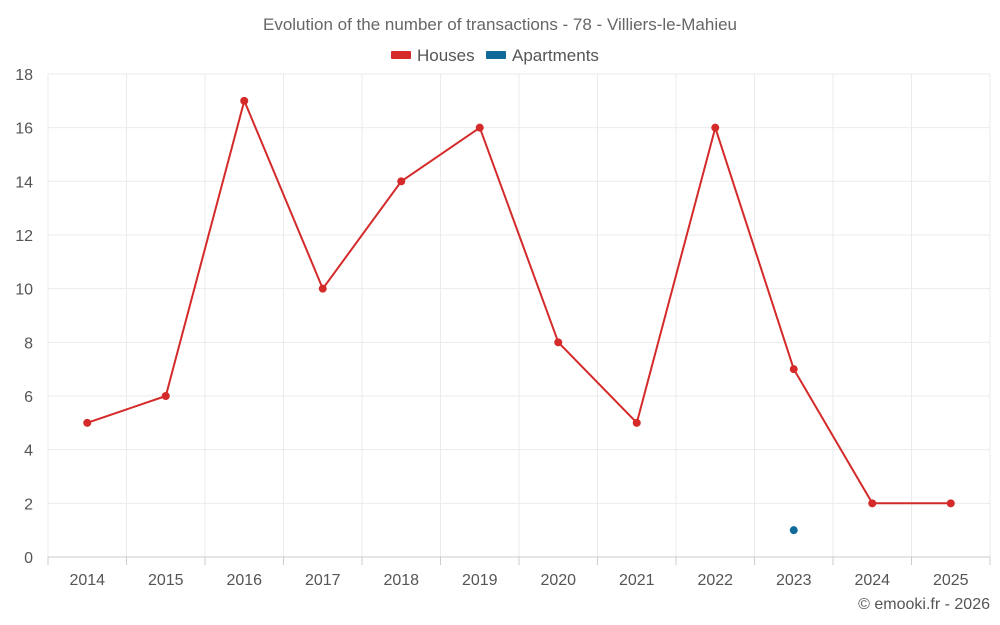 The width and height of the screenshot is (1000, 625). I want to click on legend: Houses Apartments, so click(495, 55).